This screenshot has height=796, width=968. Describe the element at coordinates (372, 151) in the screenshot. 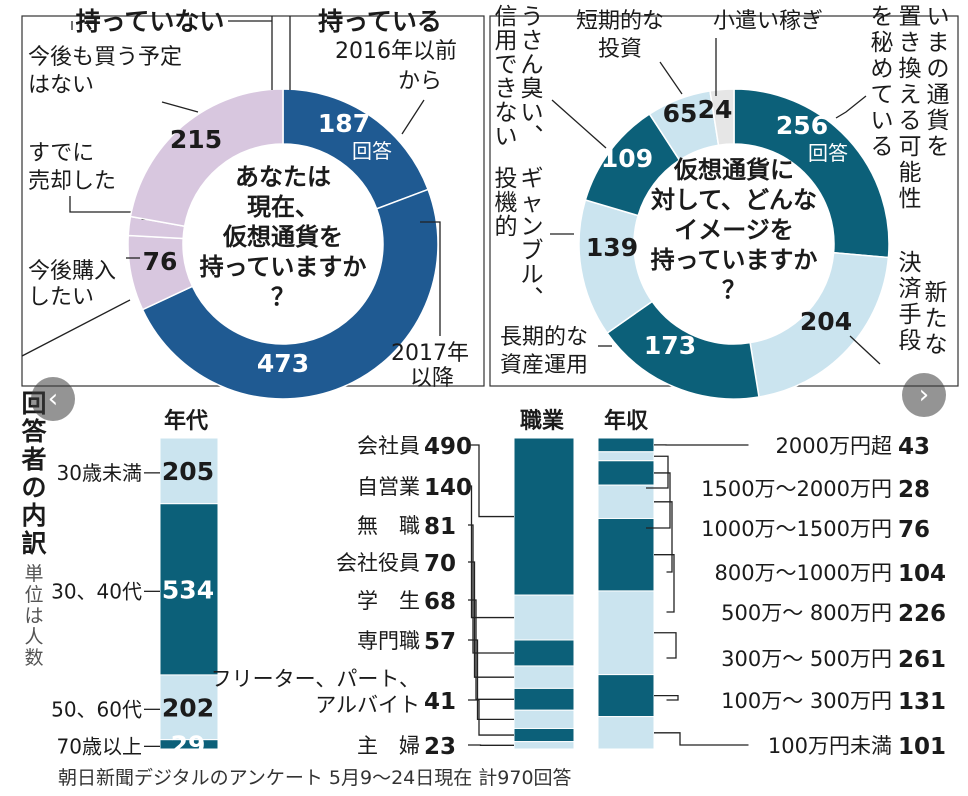

I see `slice-value-suffix: 回答` at that location.